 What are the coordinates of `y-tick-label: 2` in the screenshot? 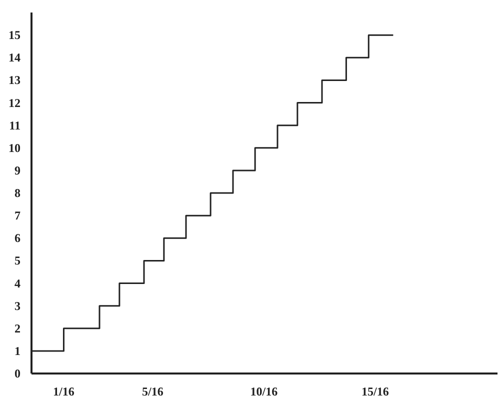 It's located at (17, 328).